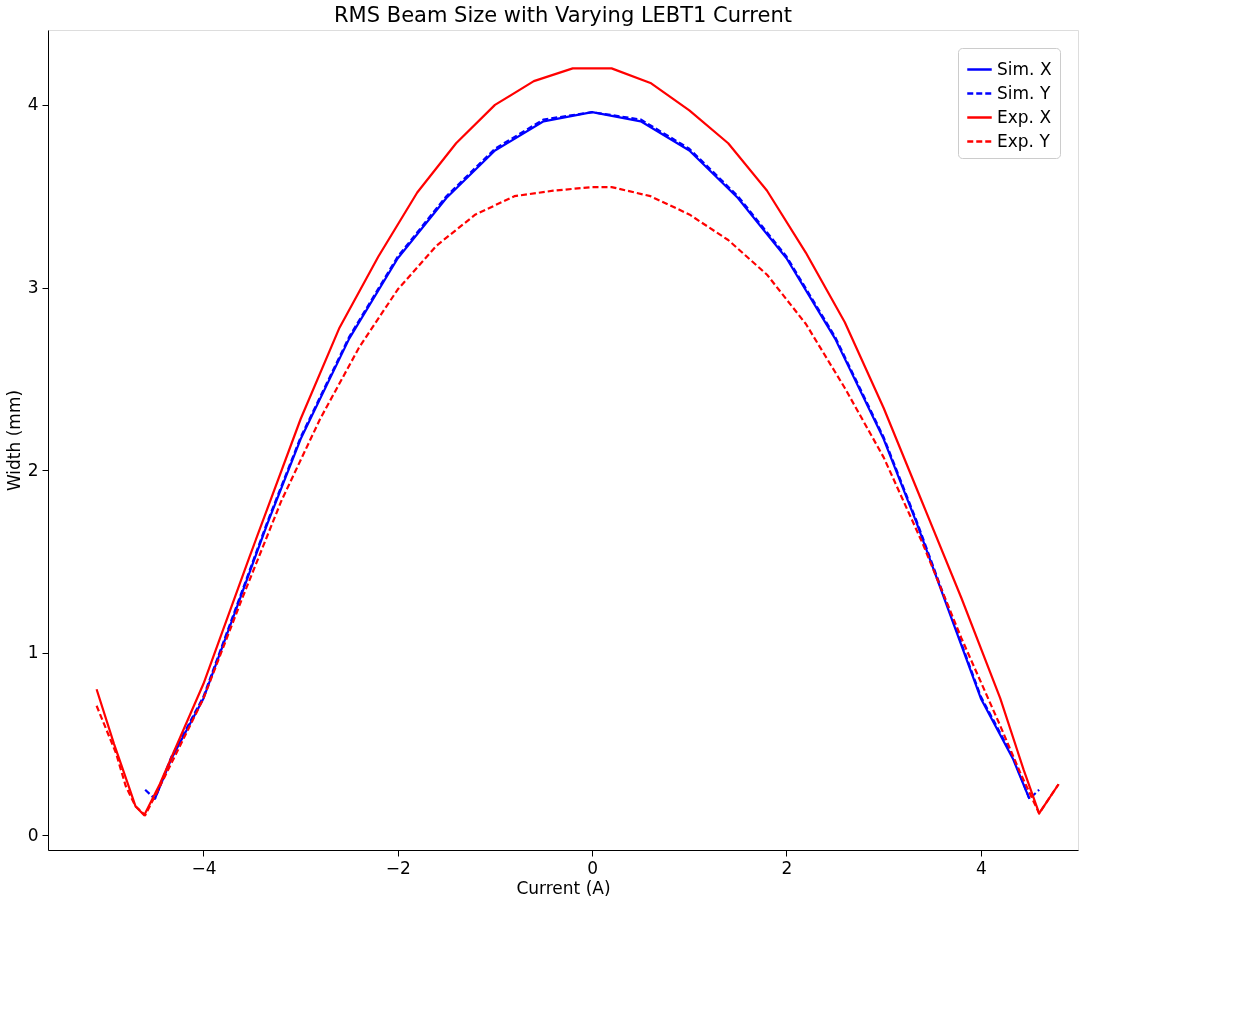 The height and width of the screenshot is (1027, 1240). What do you see at coordinates (33, 104) in the screenshot?
I see `y-tick-label: 4` at bounding box center [33, 104].